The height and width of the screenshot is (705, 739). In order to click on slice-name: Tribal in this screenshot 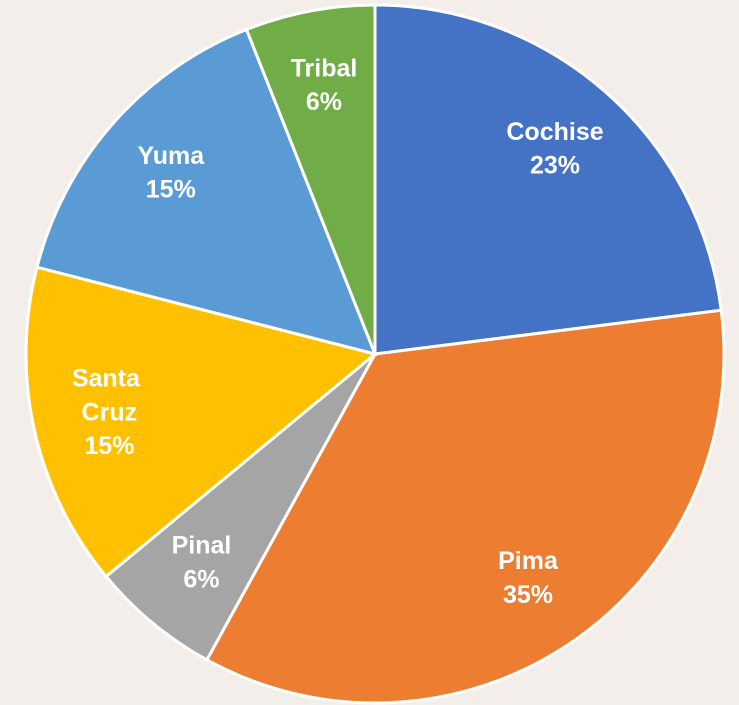, I will do `click(324, 68)`.